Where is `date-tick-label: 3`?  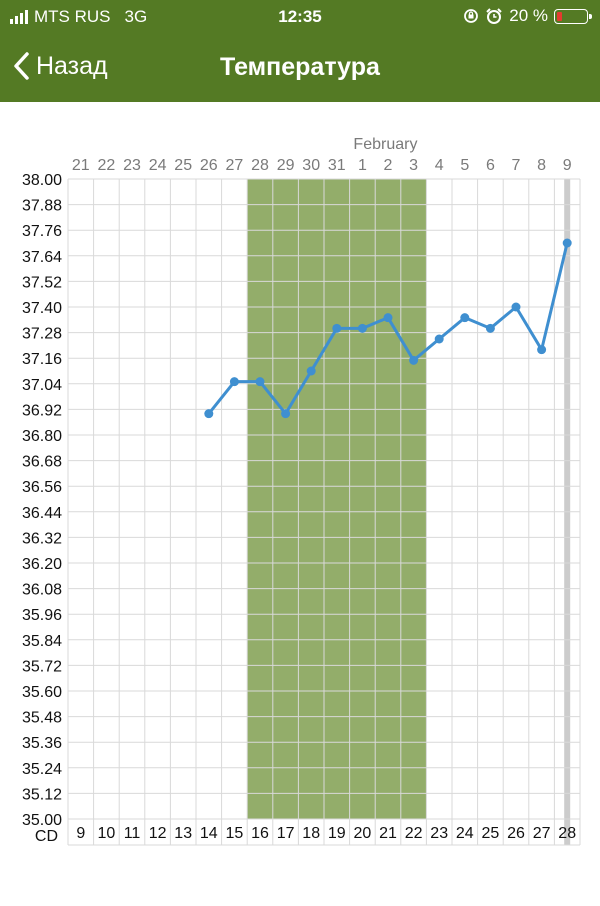 date-tick-label: 3 is located at coordinates (413, 165).